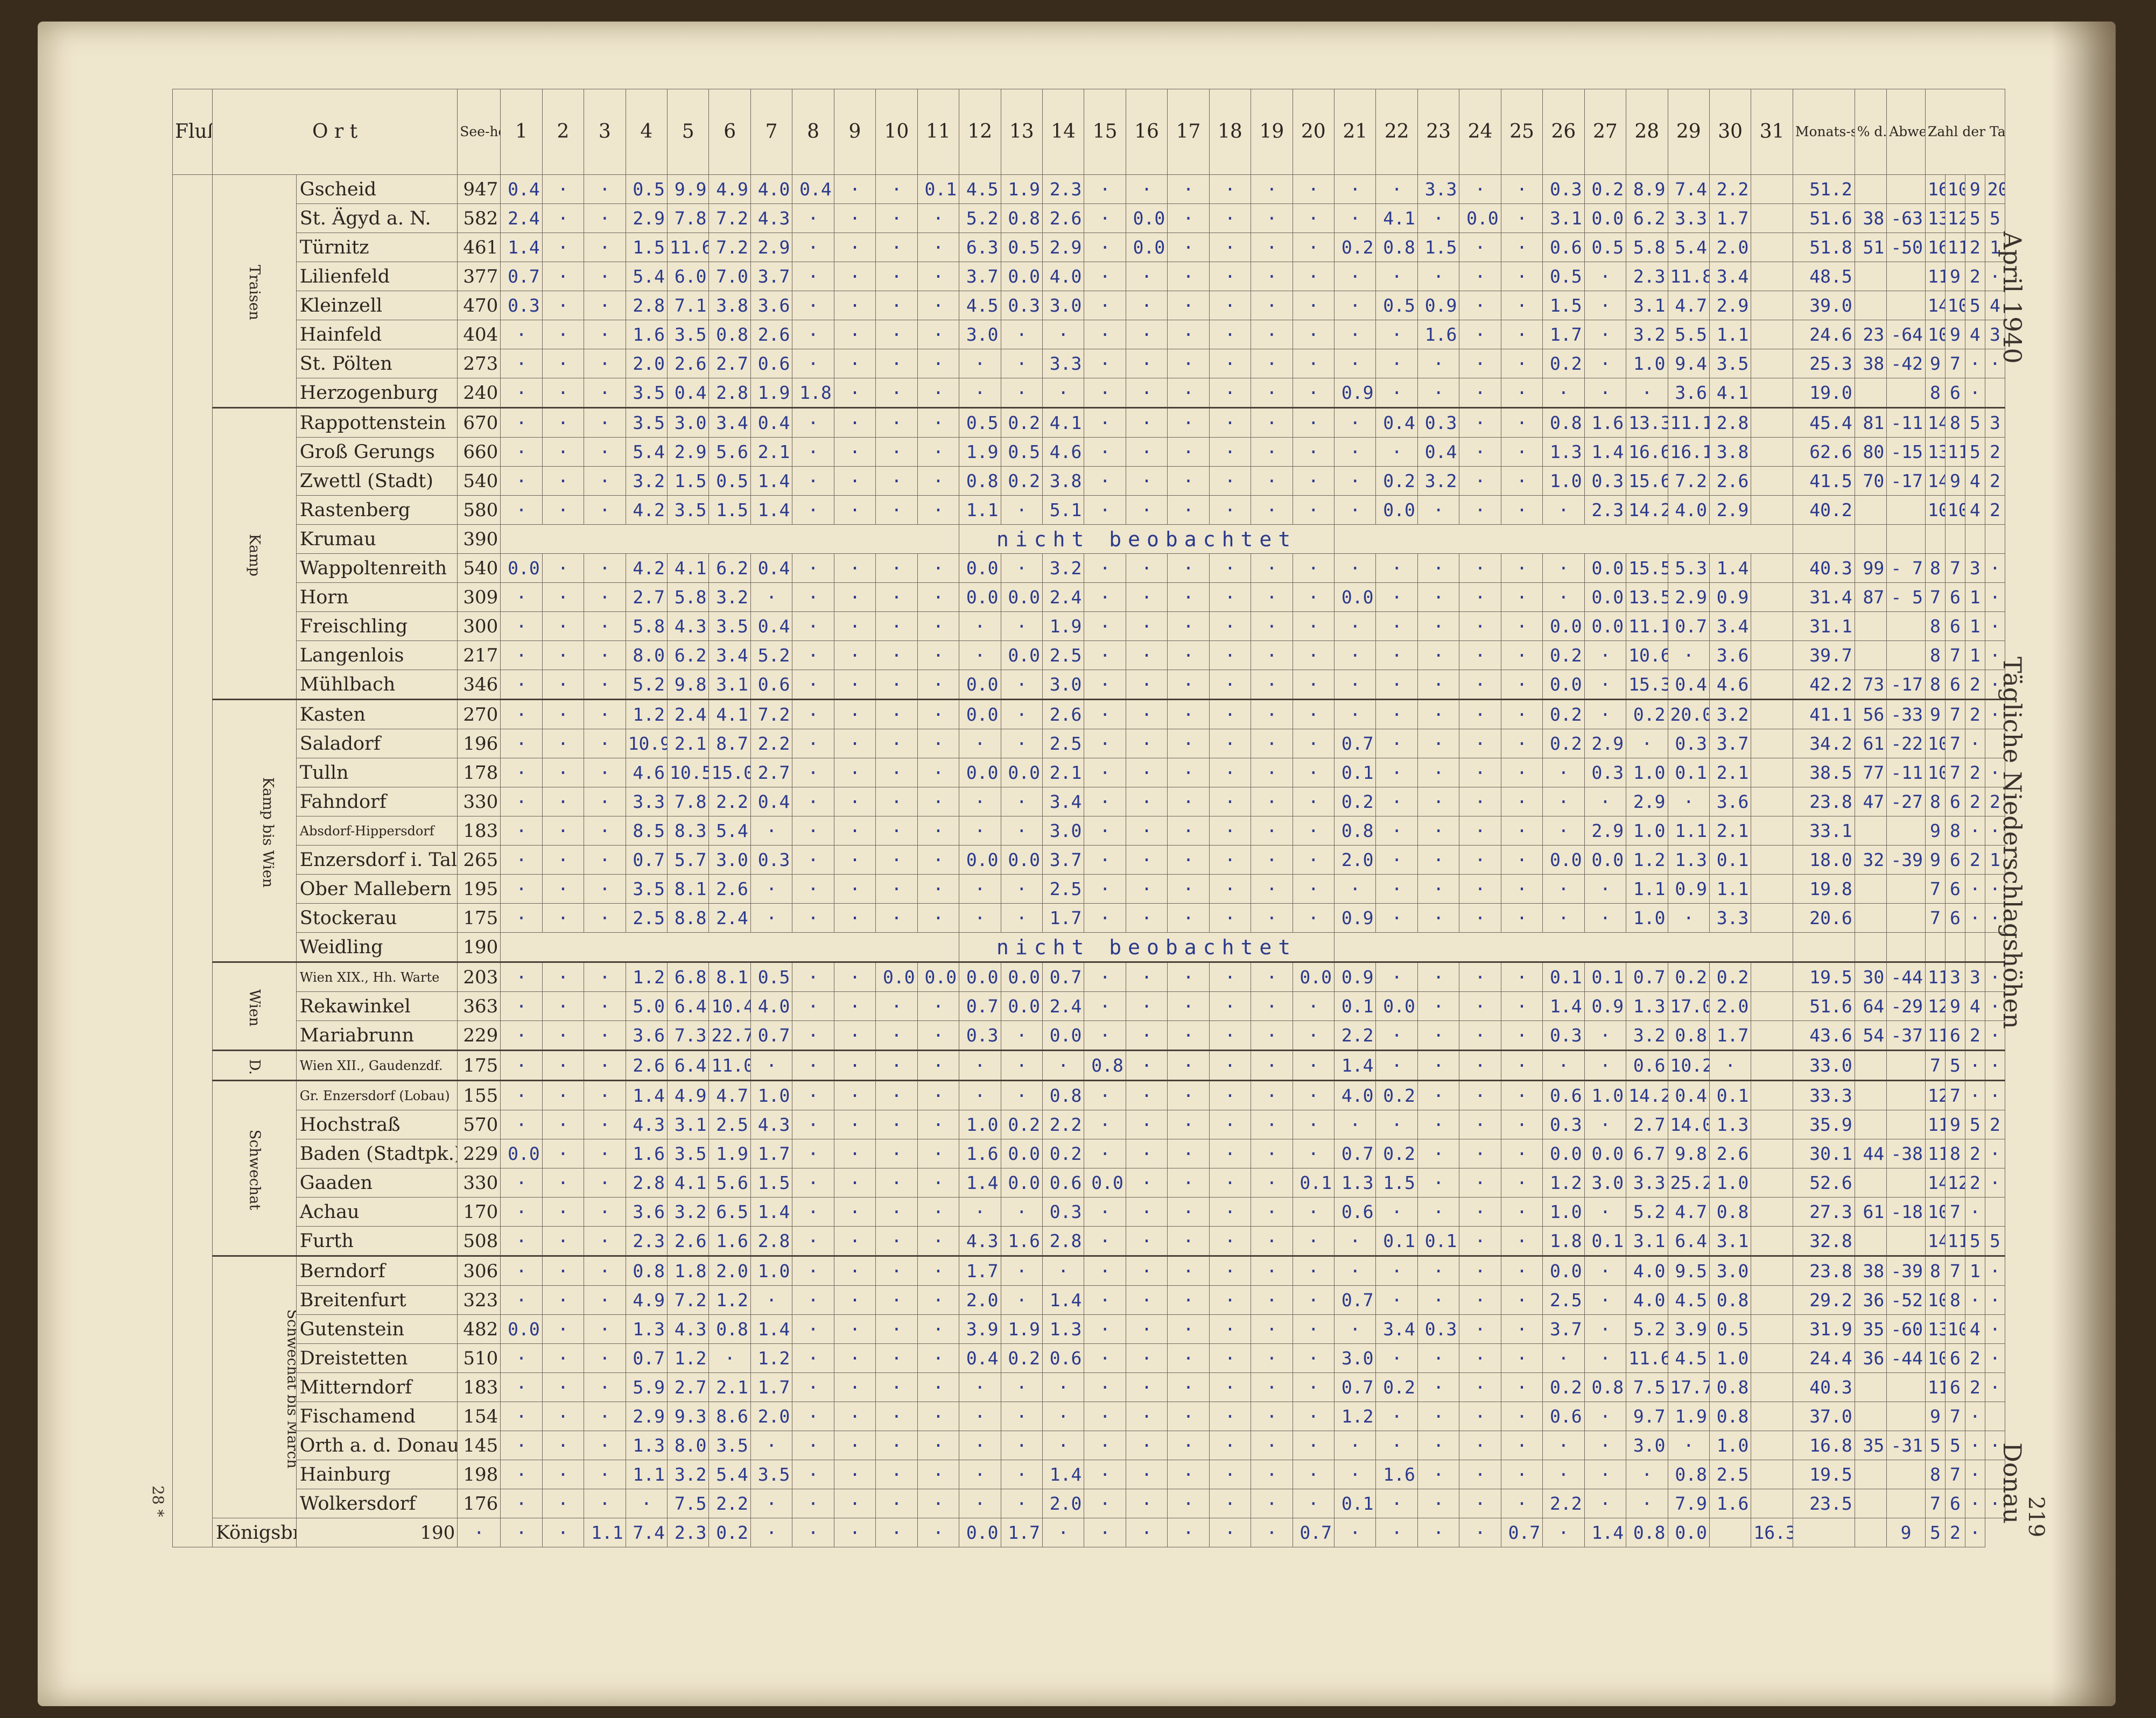 This screenshot has height=1718, width=2156. Describe the element at coordinates (479, 1035) in the screenshot. I see `station-altitude: 229` at that location.